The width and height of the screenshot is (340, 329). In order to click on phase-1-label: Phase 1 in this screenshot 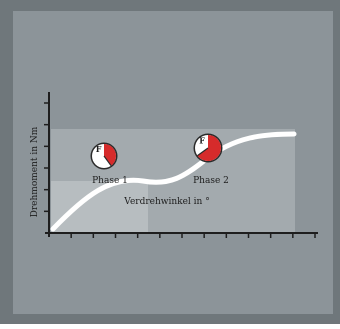, I will do `click(110, 181)`.